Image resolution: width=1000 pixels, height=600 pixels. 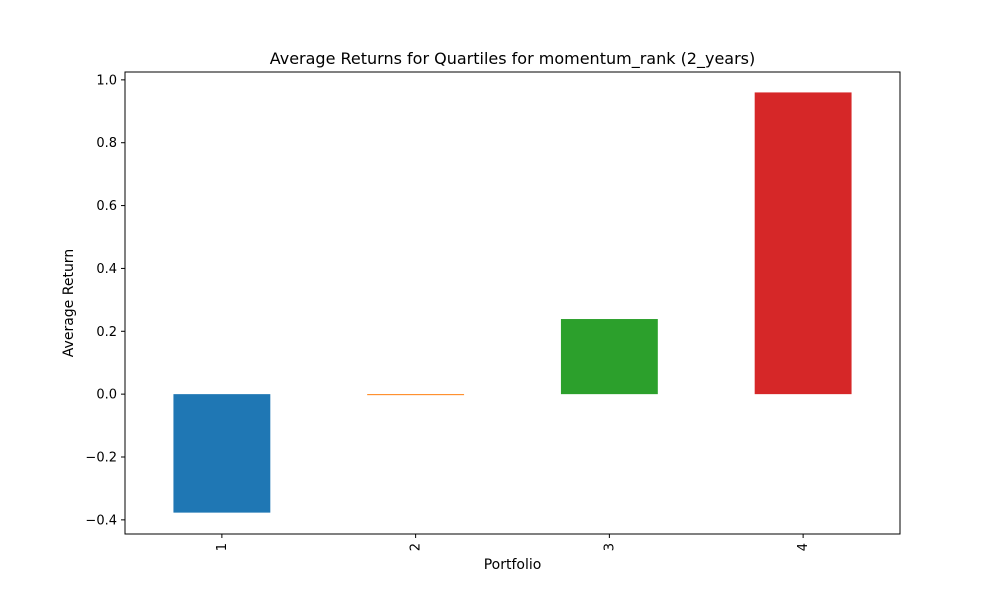 I want to click on y-axis-label: Average Return, so click(x=69, y=303).